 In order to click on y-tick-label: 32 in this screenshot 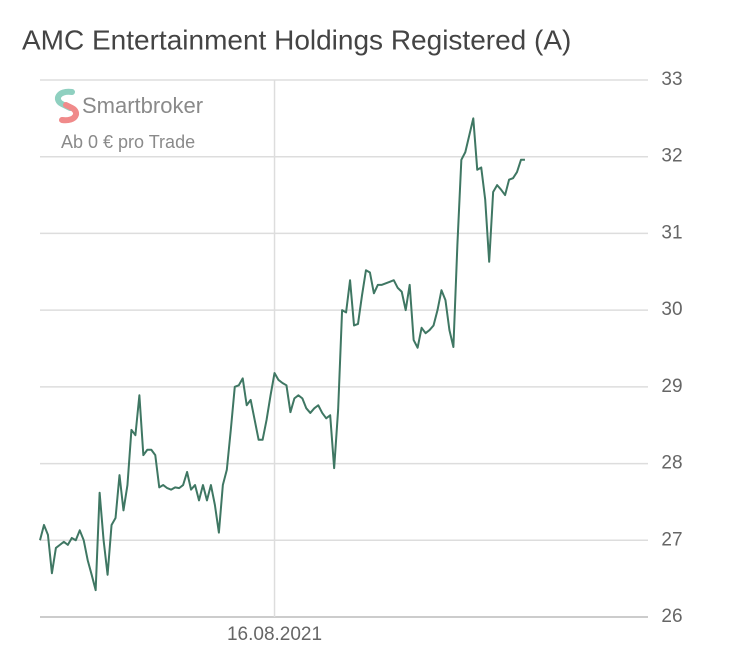, I will do `click(671, 156)`.